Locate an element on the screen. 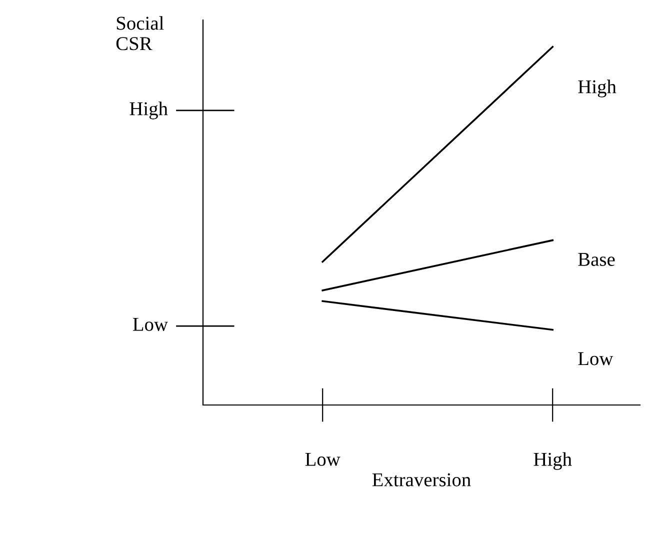  text: Low is located at coordinates (150, 324).